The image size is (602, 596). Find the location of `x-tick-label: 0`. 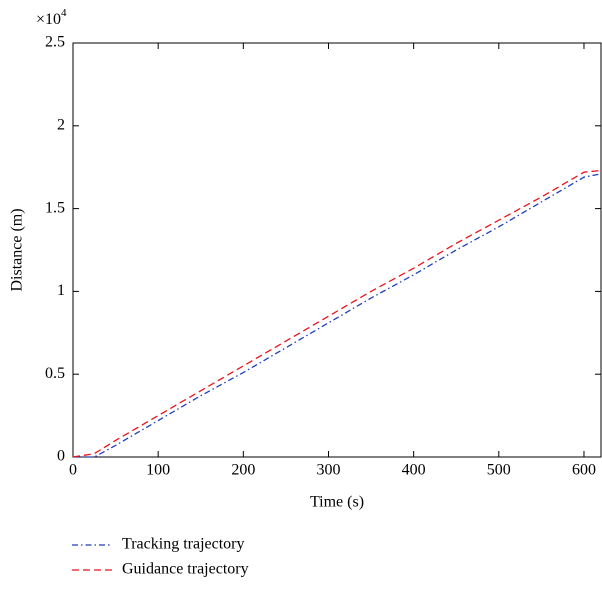

x-tick-label: 0 is located at coordinates (73, 470).